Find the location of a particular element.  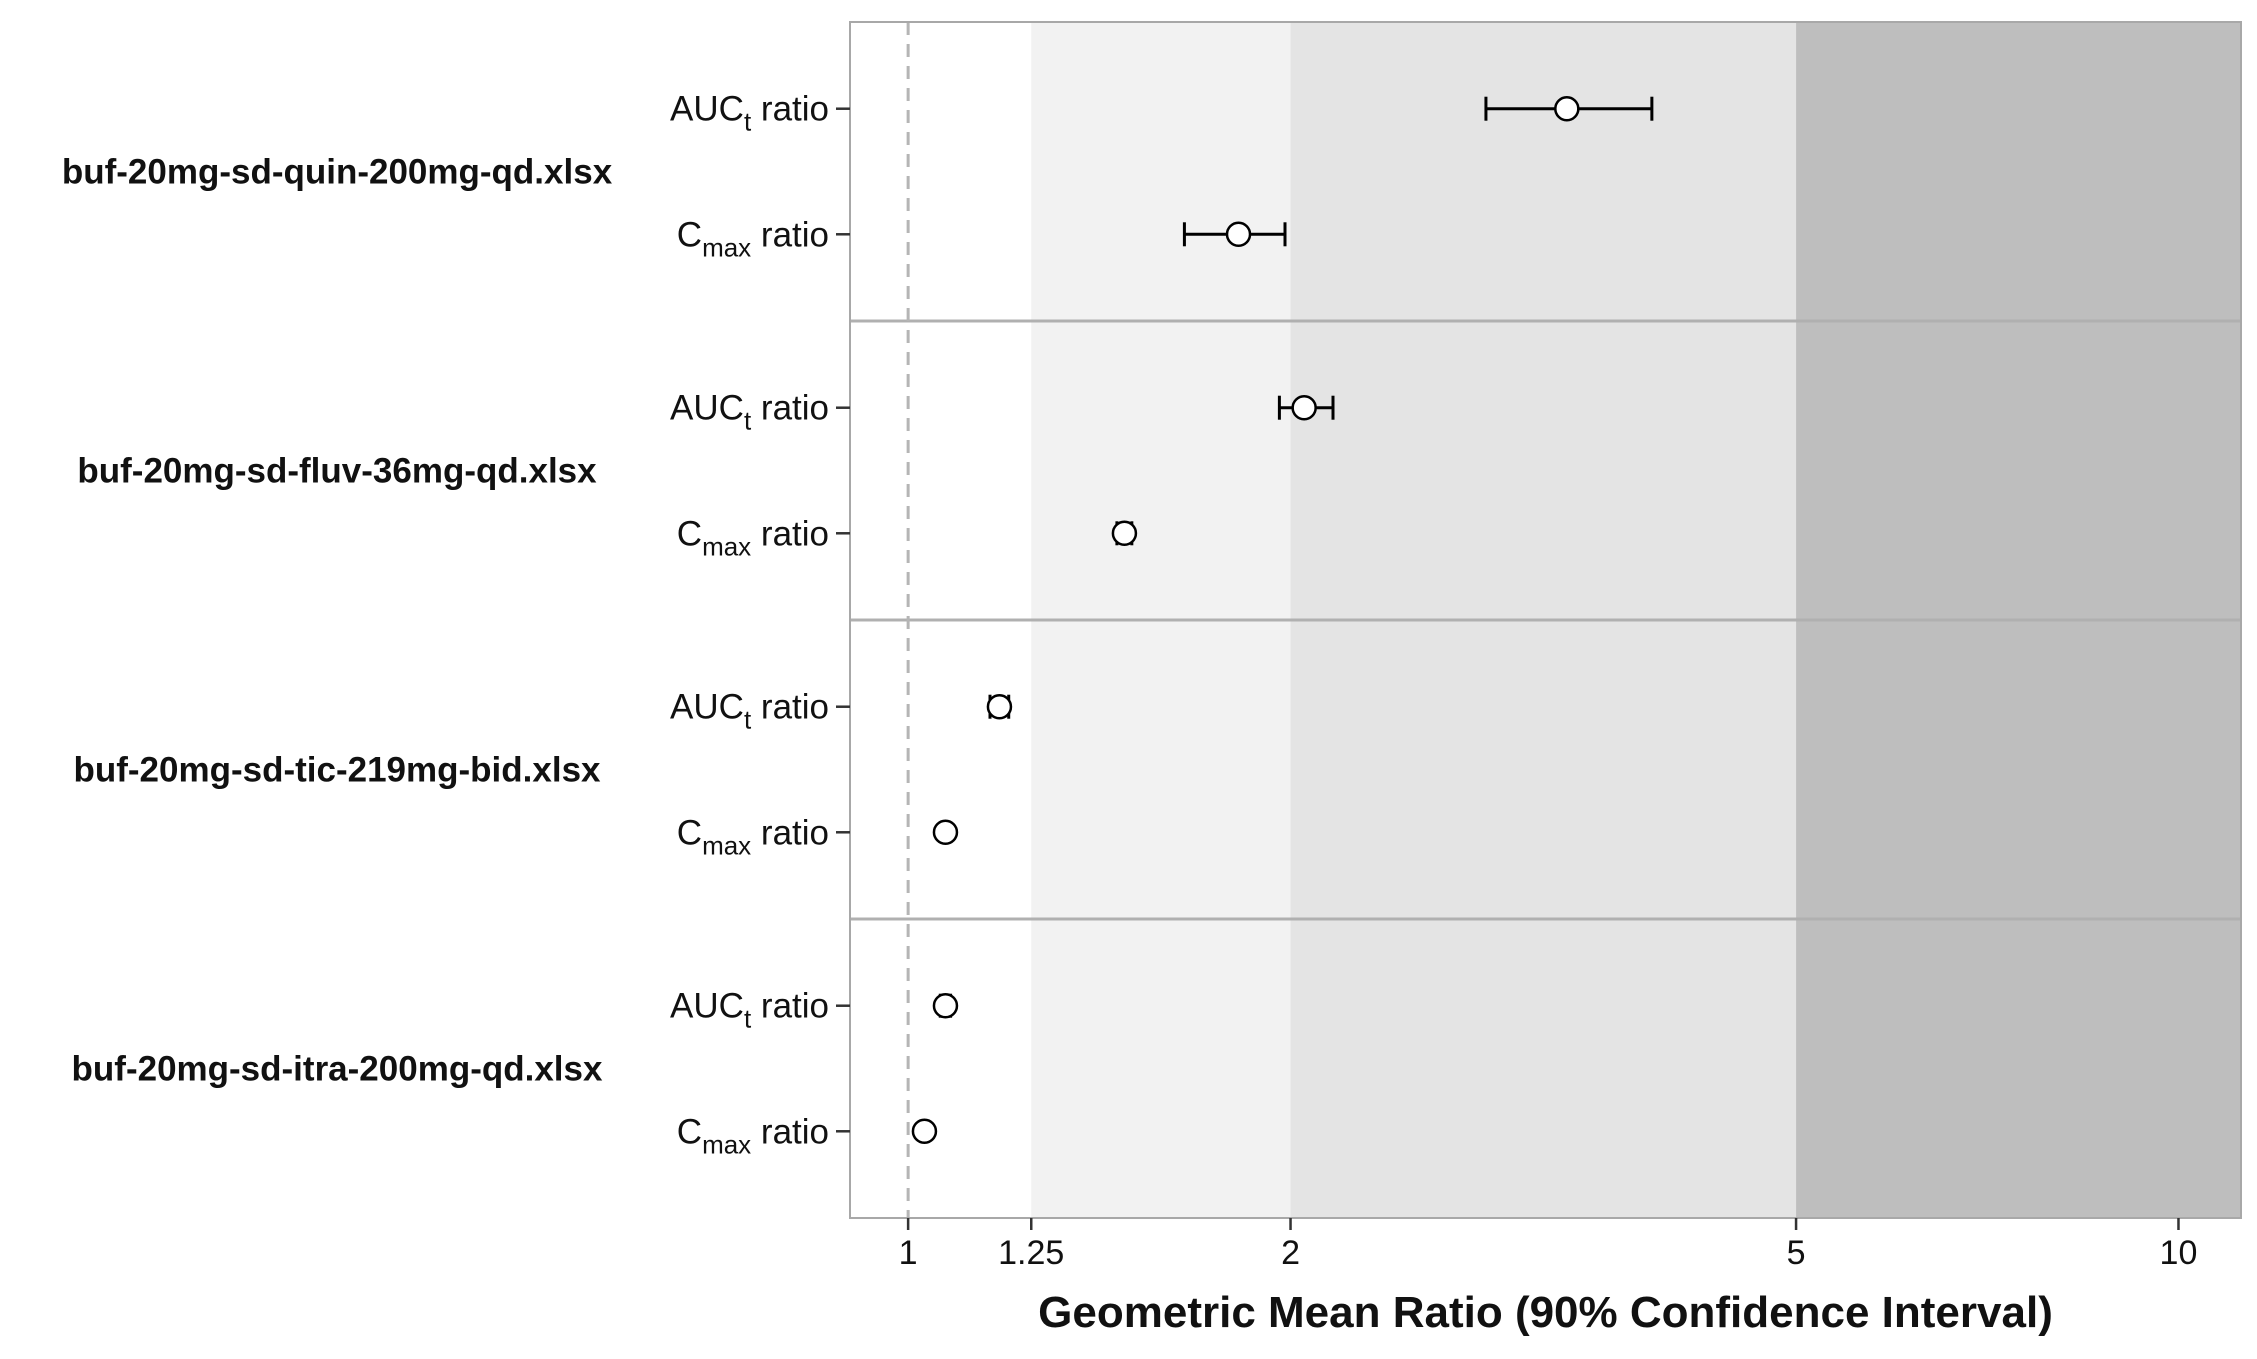

x-tick-label: 2 is located at coordinates (1290, 1253).